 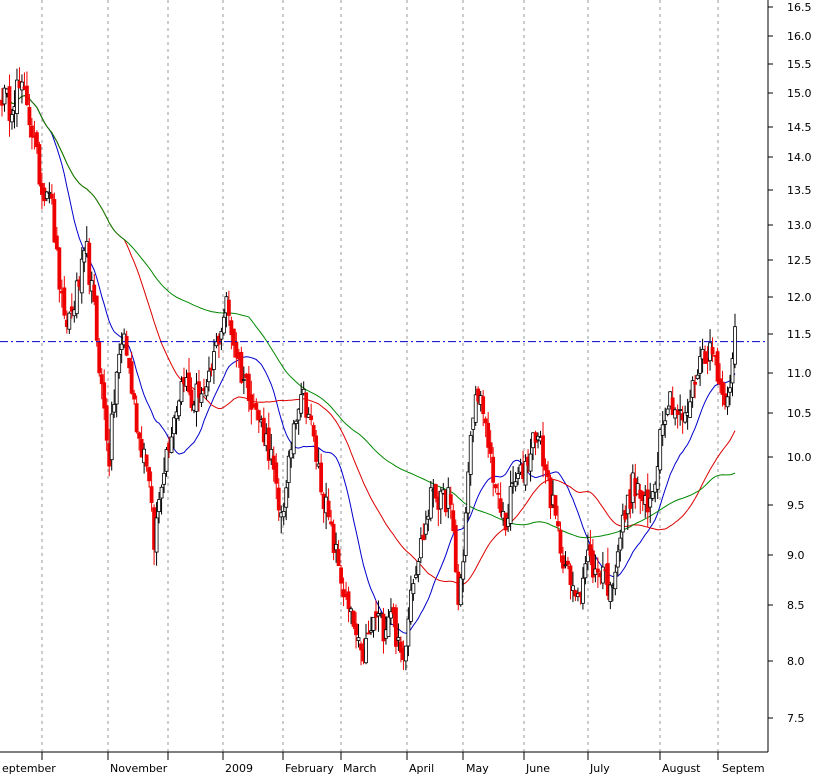 What do you see at coordinates (139, 768) in the screenshot?
I see `x-tick-label-1: November` at bounding box center [139, 768].